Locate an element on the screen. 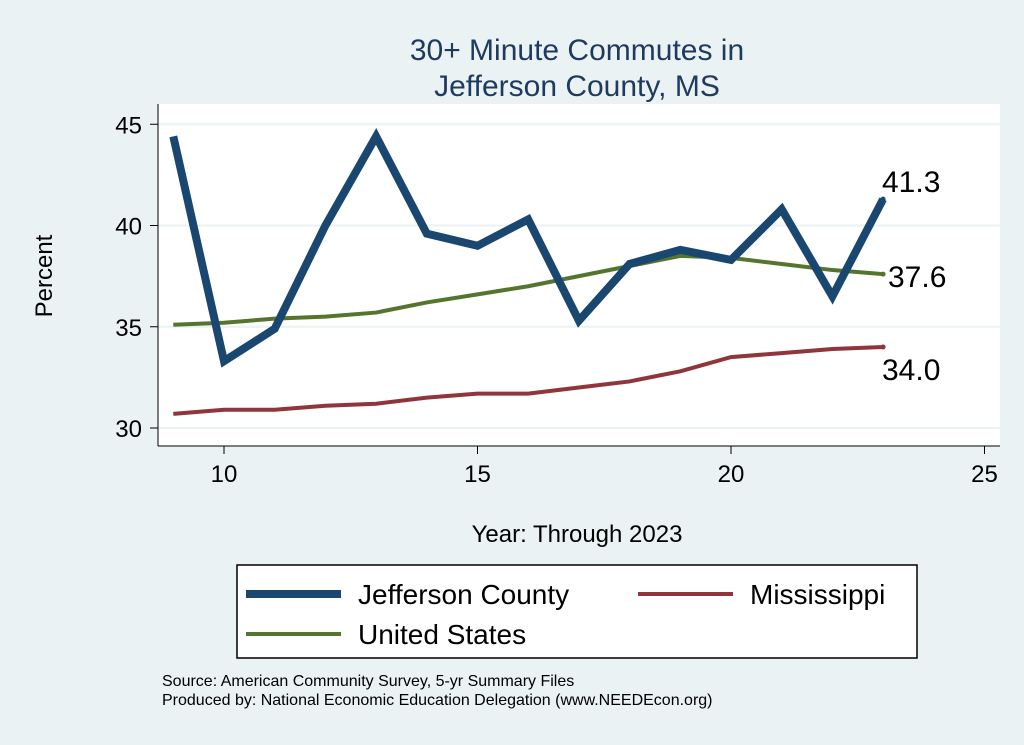  end-label: 41.3 is located at coordinates (911, 182).